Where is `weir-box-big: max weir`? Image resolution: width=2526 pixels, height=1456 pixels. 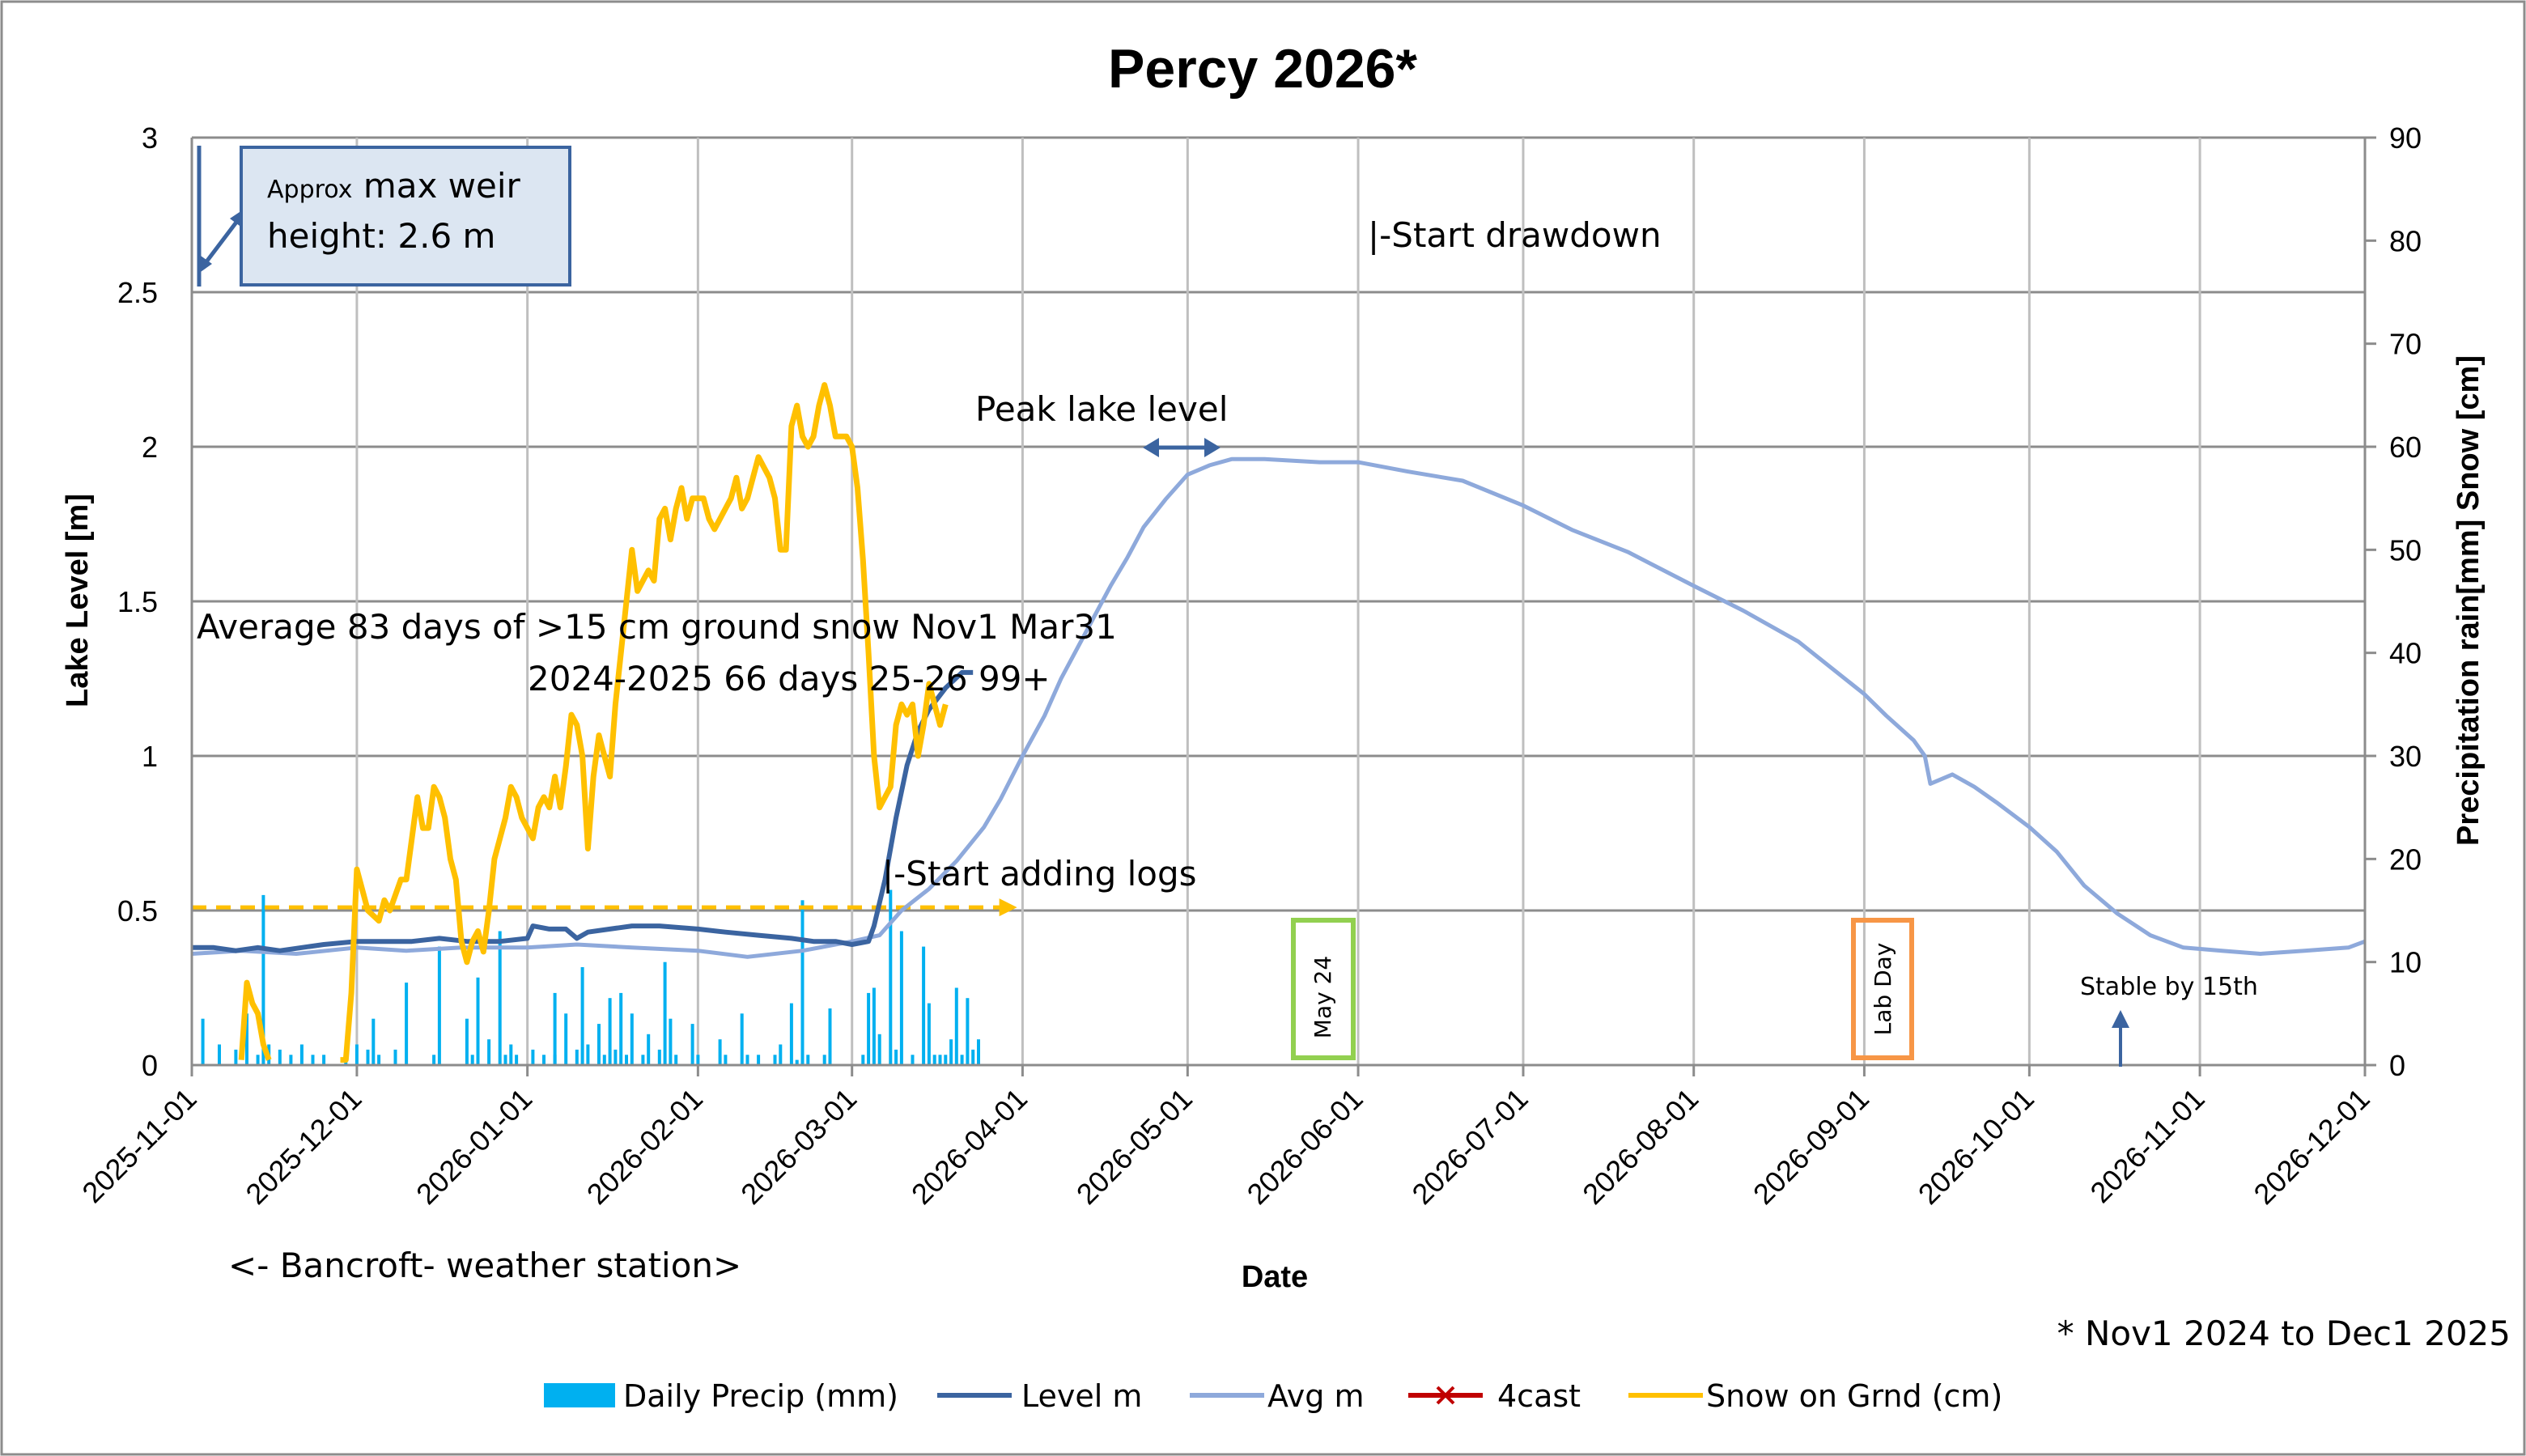
weir-box-big: max weir is located at coordinates (436, 186).